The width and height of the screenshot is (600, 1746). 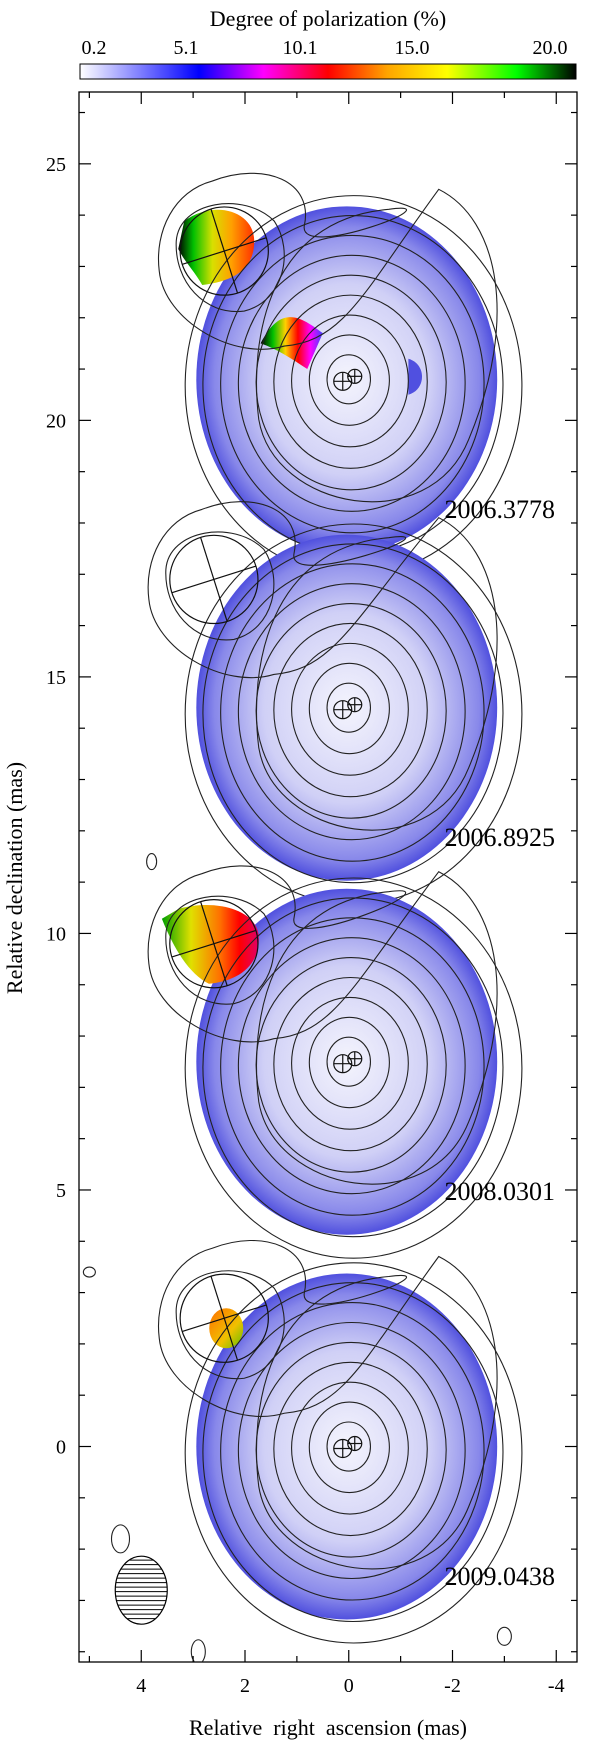 I want to click on y-tick-label: 25, so click(x=56, y=165).